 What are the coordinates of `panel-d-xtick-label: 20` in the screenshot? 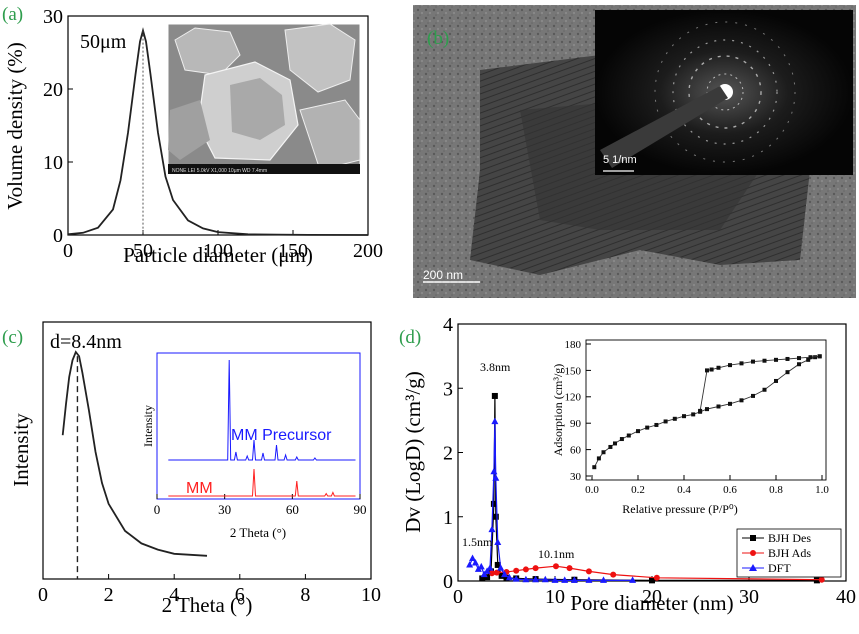 It's located at (652, 597).